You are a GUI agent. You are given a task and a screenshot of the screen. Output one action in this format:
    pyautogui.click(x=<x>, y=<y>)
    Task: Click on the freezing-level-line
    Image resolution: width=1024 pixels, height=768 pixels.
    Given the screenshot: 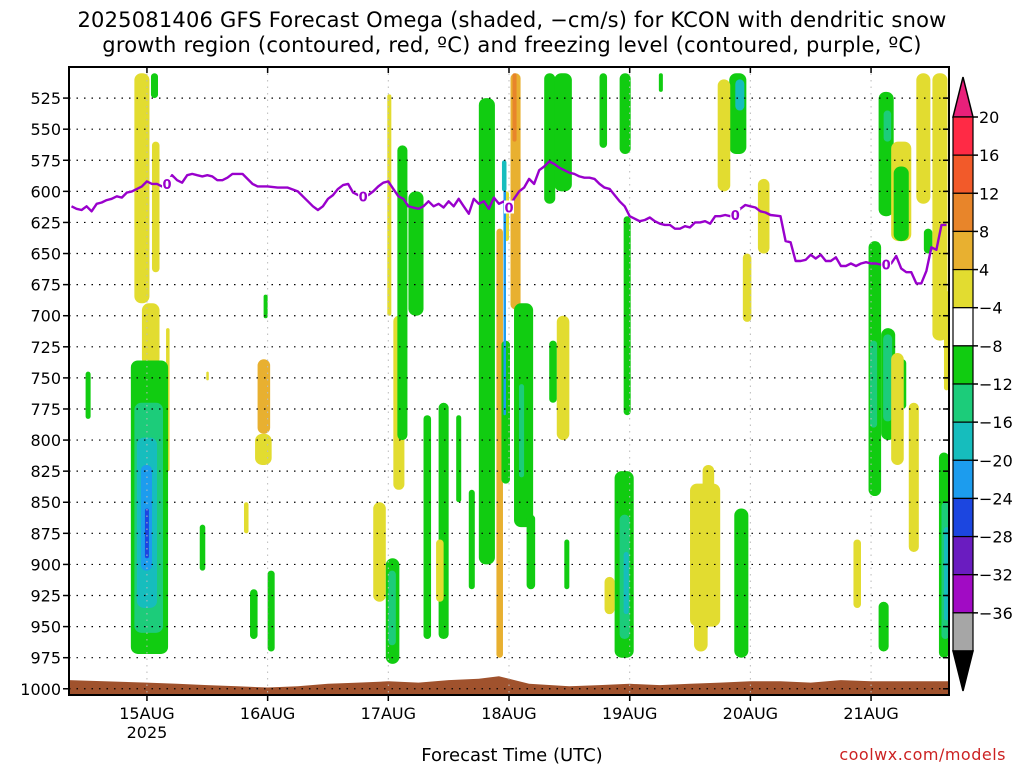 What is the action you would take?
    pyautogui.click(x=508, y=222)
    